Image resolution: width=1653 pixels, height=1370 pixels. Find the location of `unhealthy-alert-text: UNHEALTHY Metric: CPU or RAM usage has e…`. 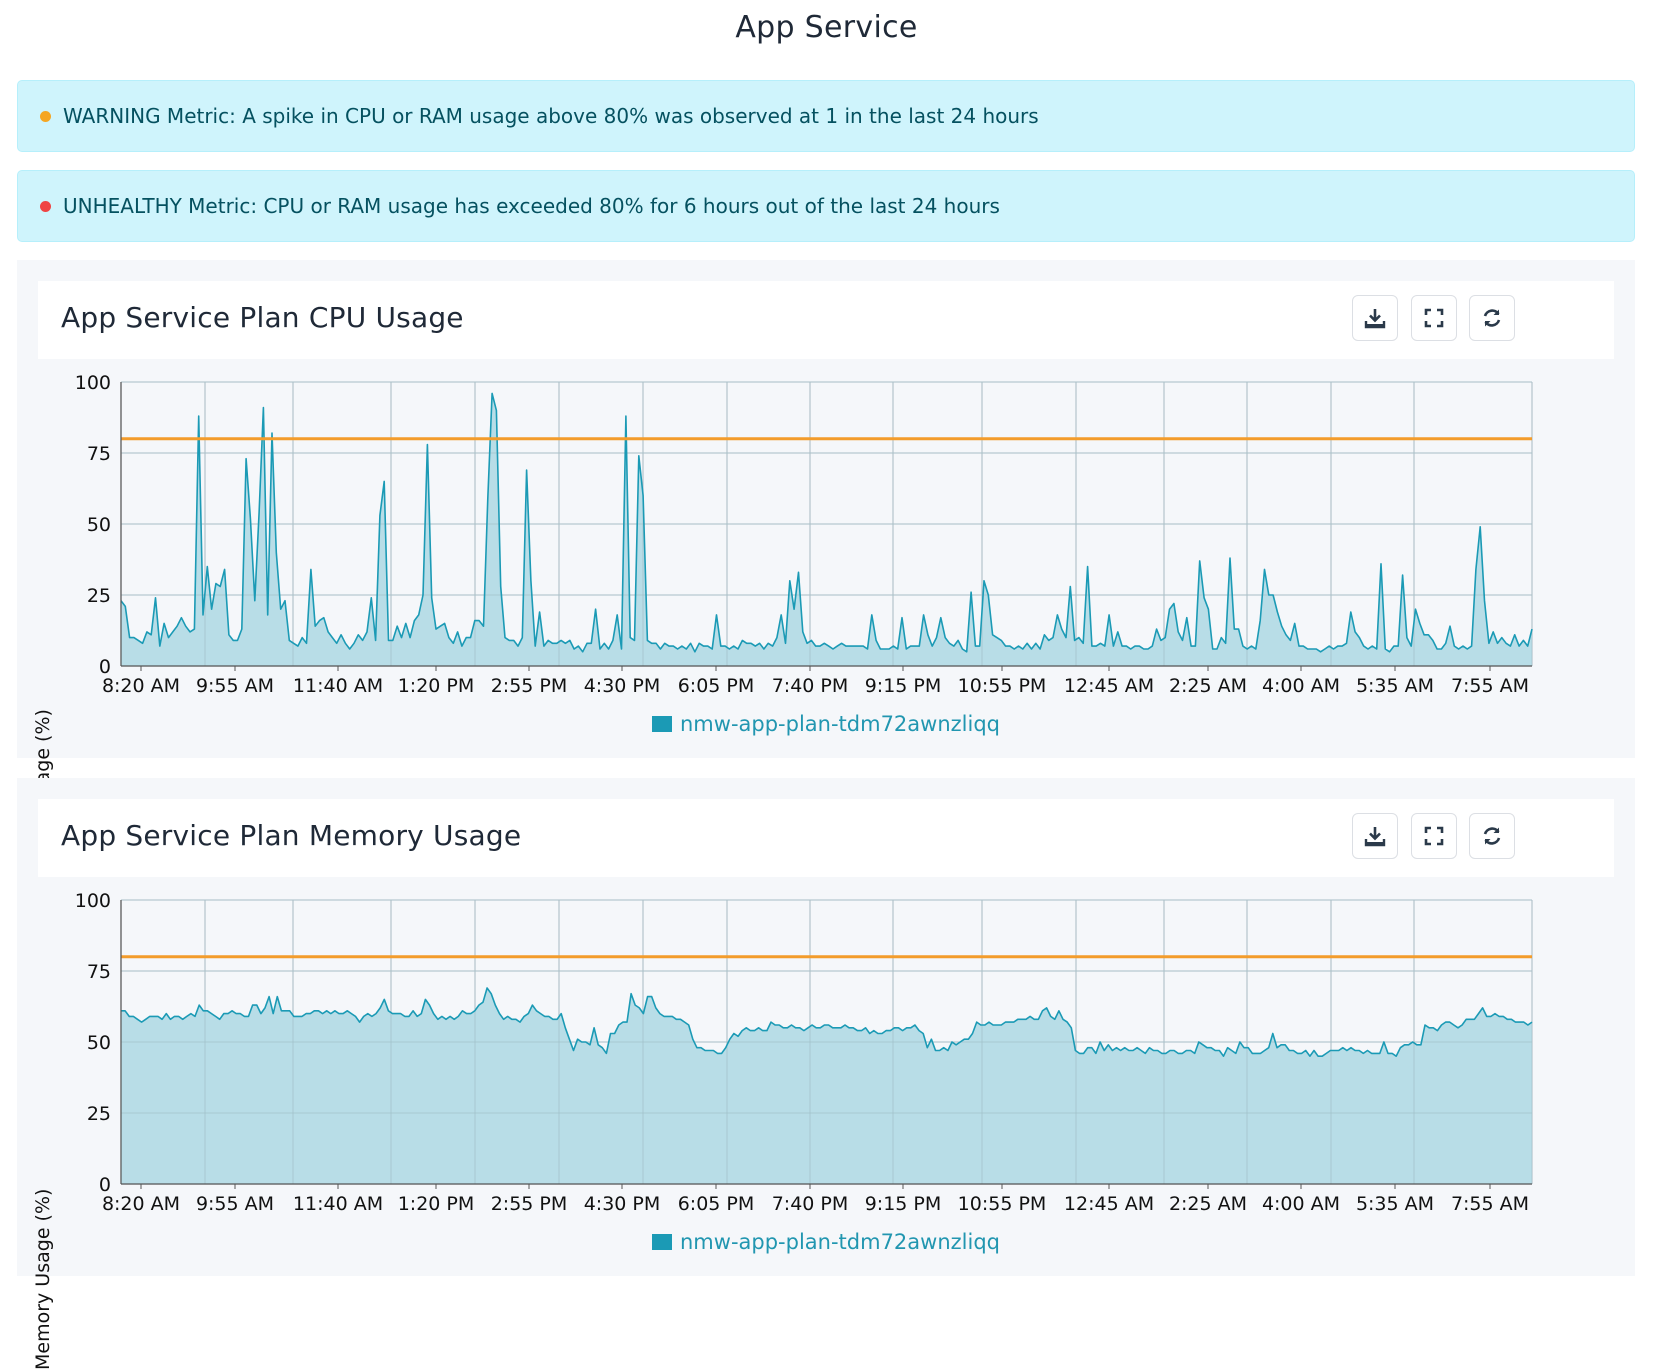

unhealthy-alert-text: UNHEALTHY Metric: CPU or RAM usage has e… is located at coordinates (531, 206).